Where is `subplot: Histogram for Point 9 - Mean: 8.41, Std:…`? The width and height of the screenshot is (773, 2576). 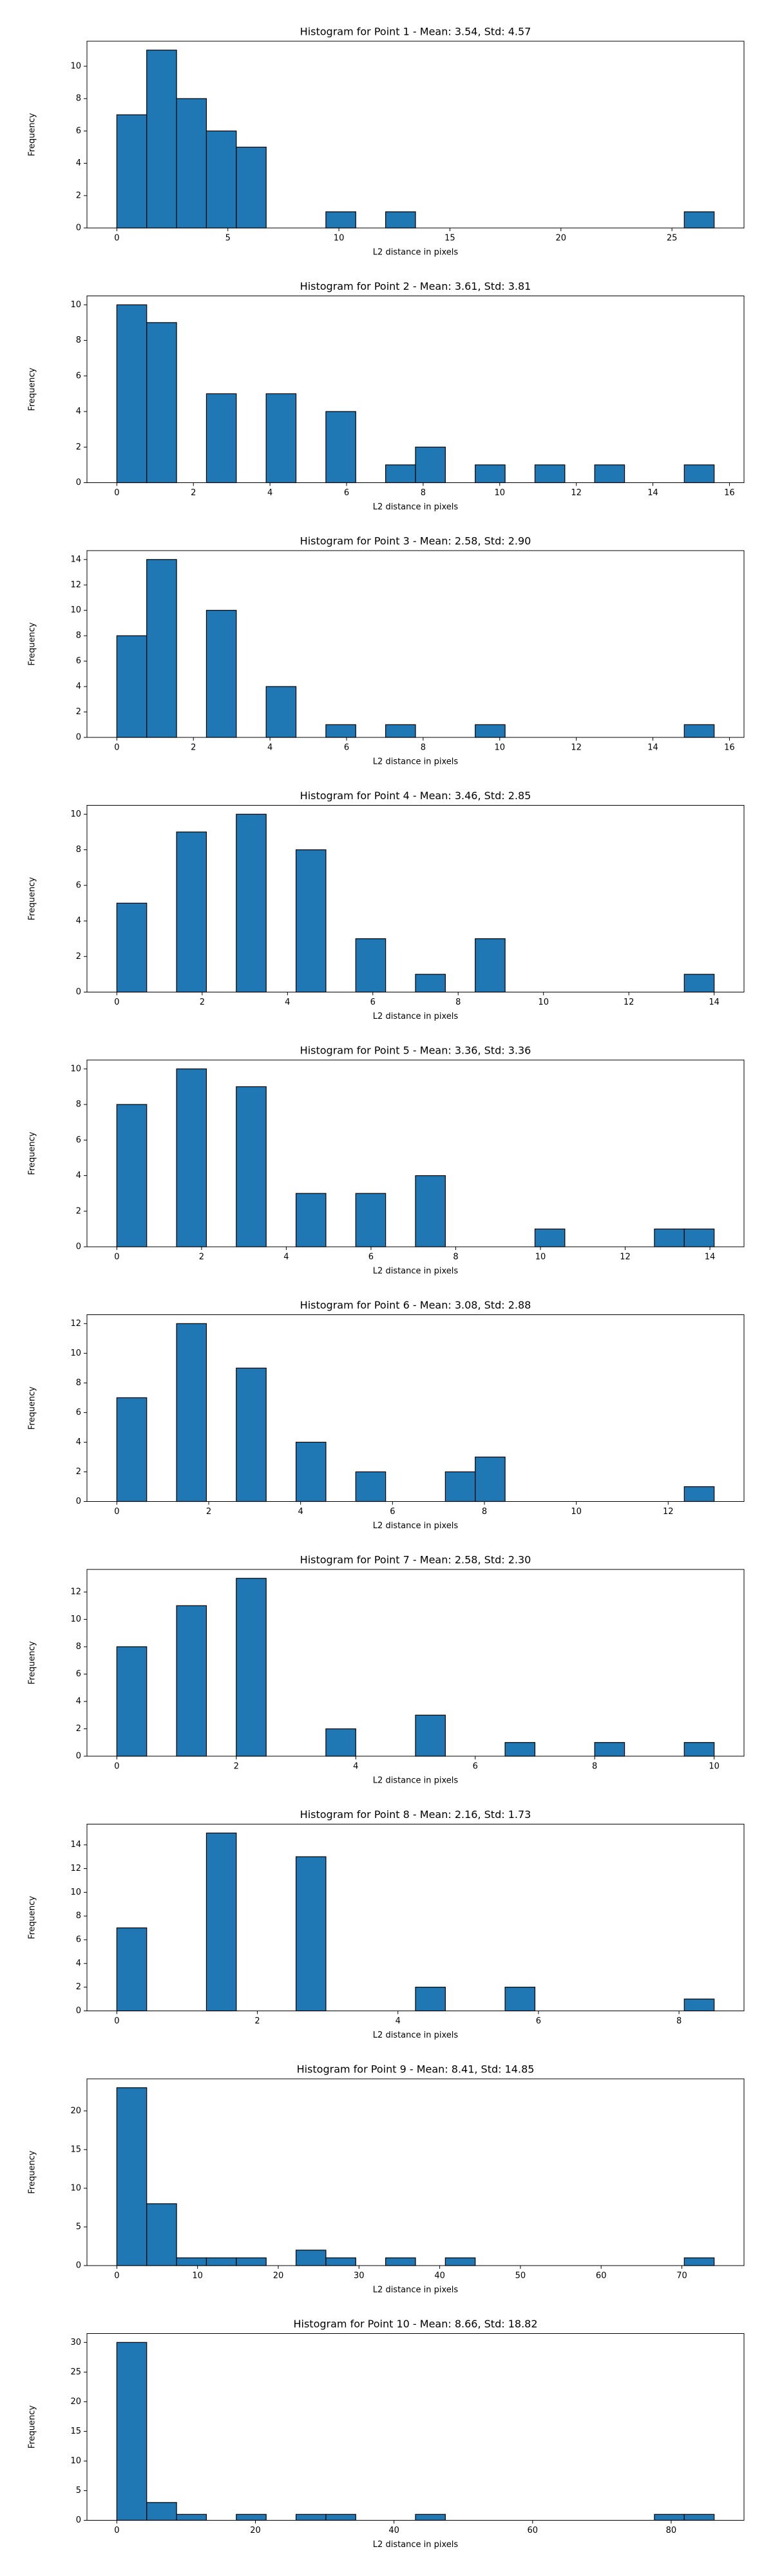
subplot: Histogram for Point 9 - Mean: 8.41, Std:… is located at coordinates (386, 2179).